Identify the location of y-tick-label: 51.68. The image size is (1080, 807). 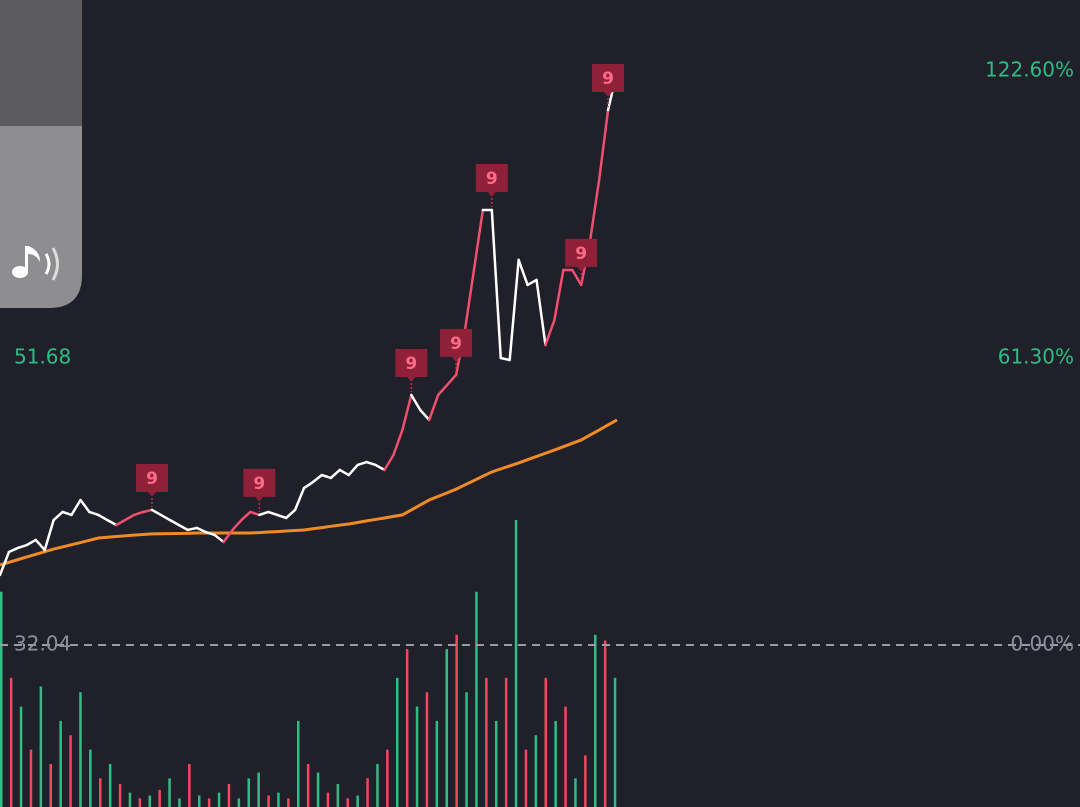
(42, 356).